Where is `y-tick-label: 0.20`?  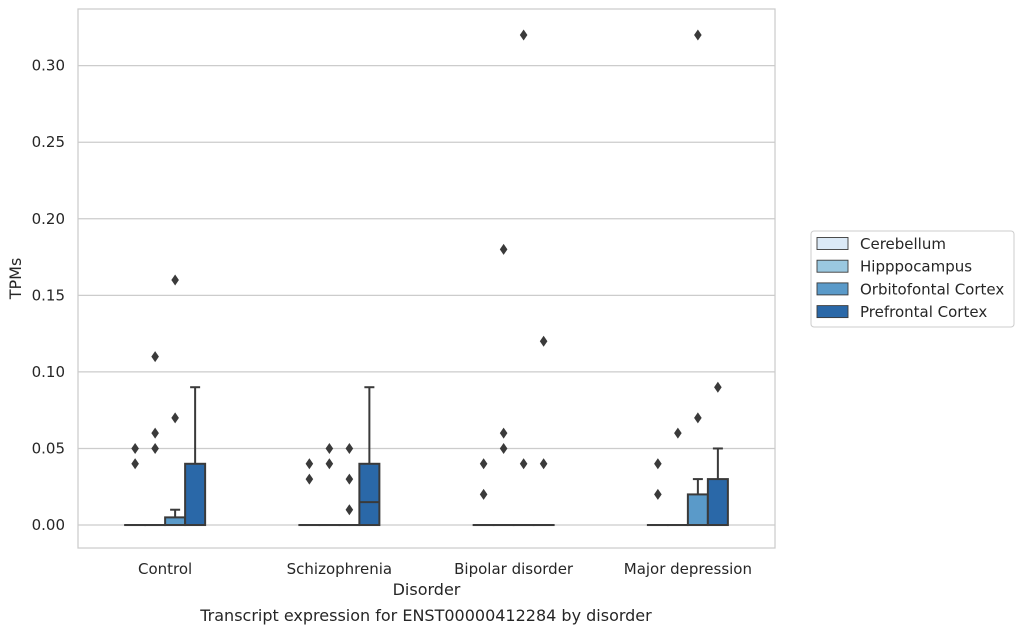 y-tick-label: 0.20 is located at coordinates (48, 219).